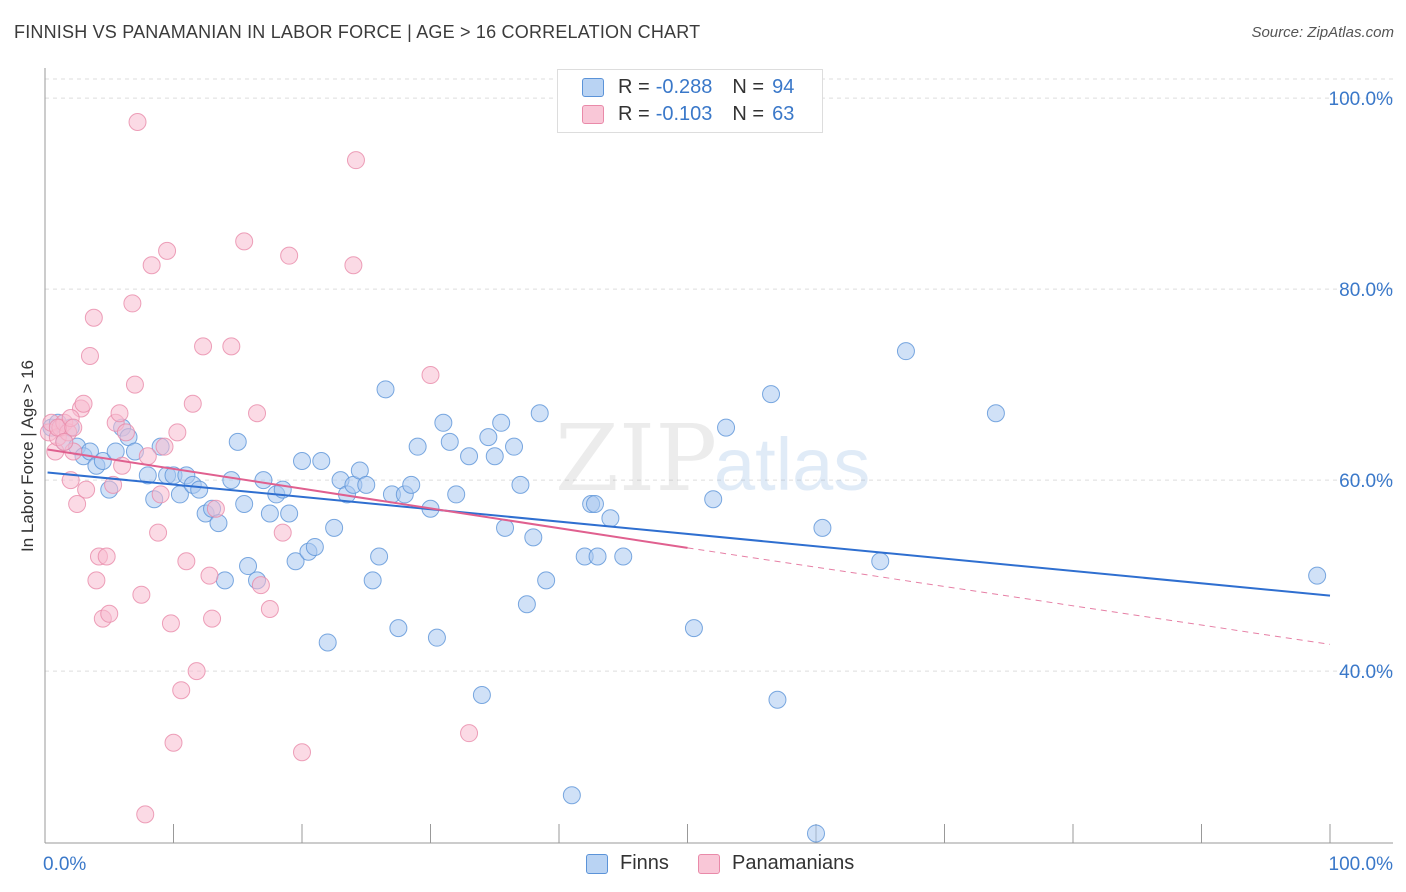 The width and height of the screenshot is (1406, 892). I want to click on x-tick-label-min: 0.0%, so click(64, 864).